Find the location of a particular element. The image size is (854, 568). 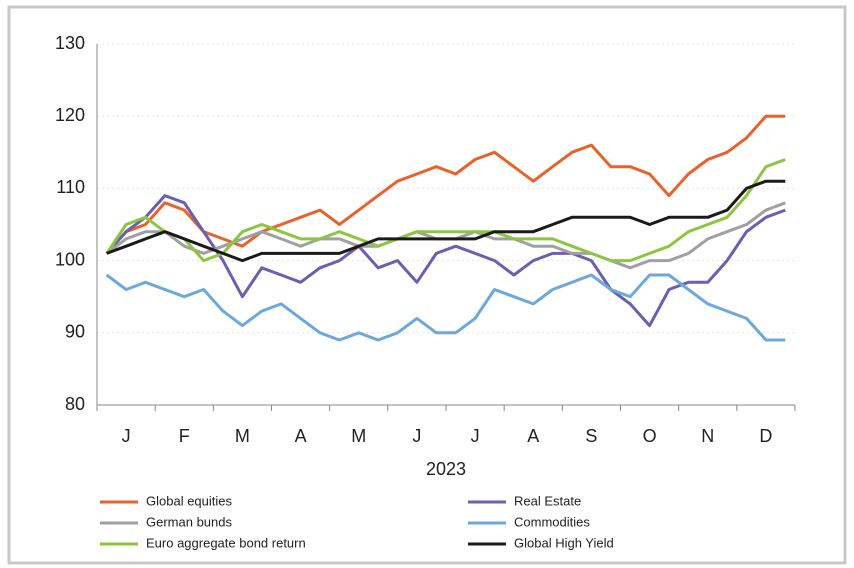

legend-label: German bunds is located at coordinates (189, 521).